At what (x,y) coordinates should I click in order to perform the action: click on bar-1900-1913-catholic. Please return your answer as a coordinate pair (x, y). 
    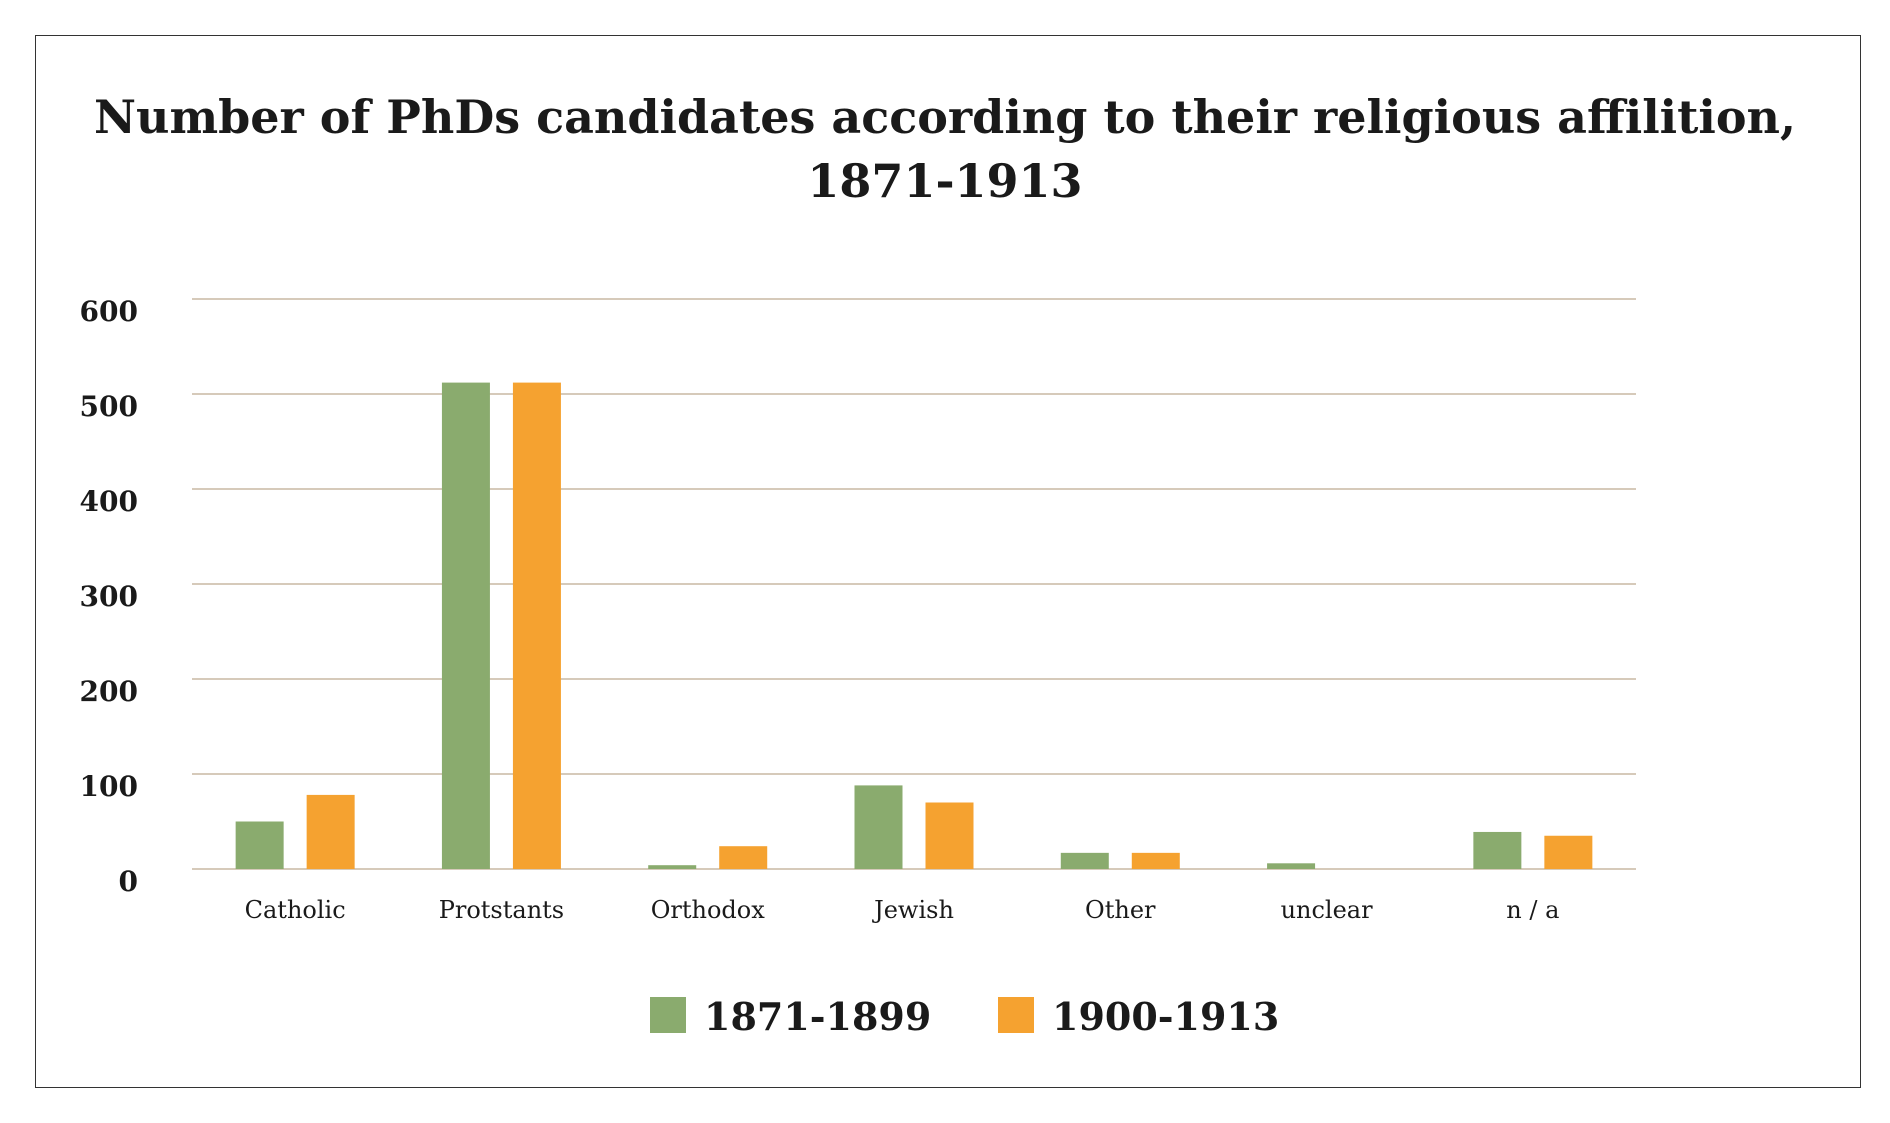
    Looking at the image, I should click on (330, 831).